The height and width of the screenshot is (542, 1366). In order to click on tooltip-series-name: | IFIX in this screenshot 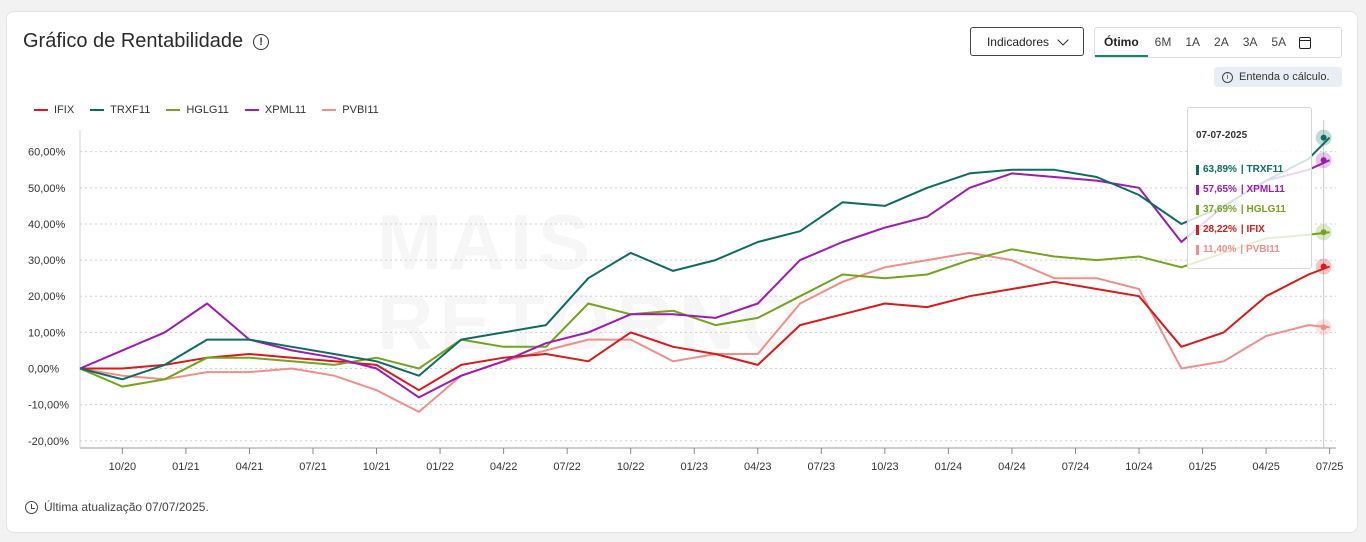, I will do `click(1252, 229)`.